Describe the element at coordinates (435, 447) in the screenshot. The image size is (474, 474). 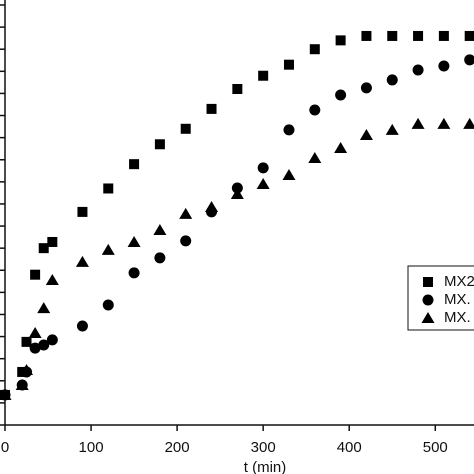
I see `x-tick-label: 500` at that location.